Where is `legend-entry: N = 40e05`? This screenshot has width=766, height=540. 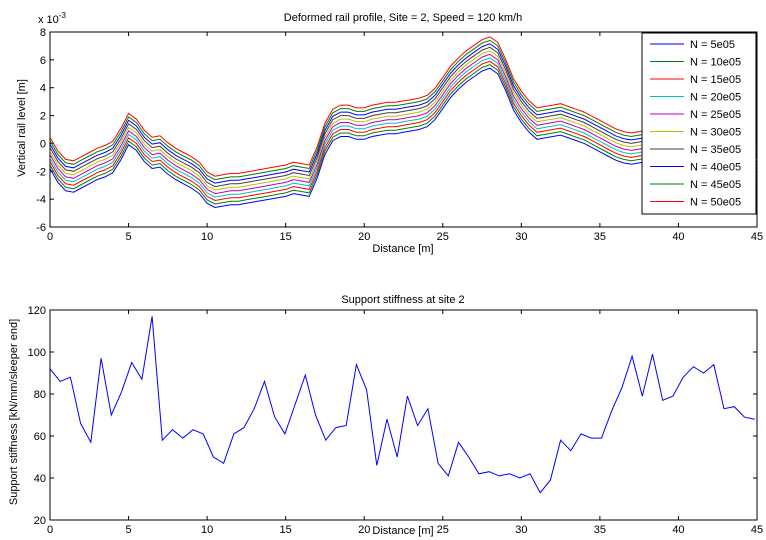
legend-entry: N = 40e05 is located at coordinates (715, 168).